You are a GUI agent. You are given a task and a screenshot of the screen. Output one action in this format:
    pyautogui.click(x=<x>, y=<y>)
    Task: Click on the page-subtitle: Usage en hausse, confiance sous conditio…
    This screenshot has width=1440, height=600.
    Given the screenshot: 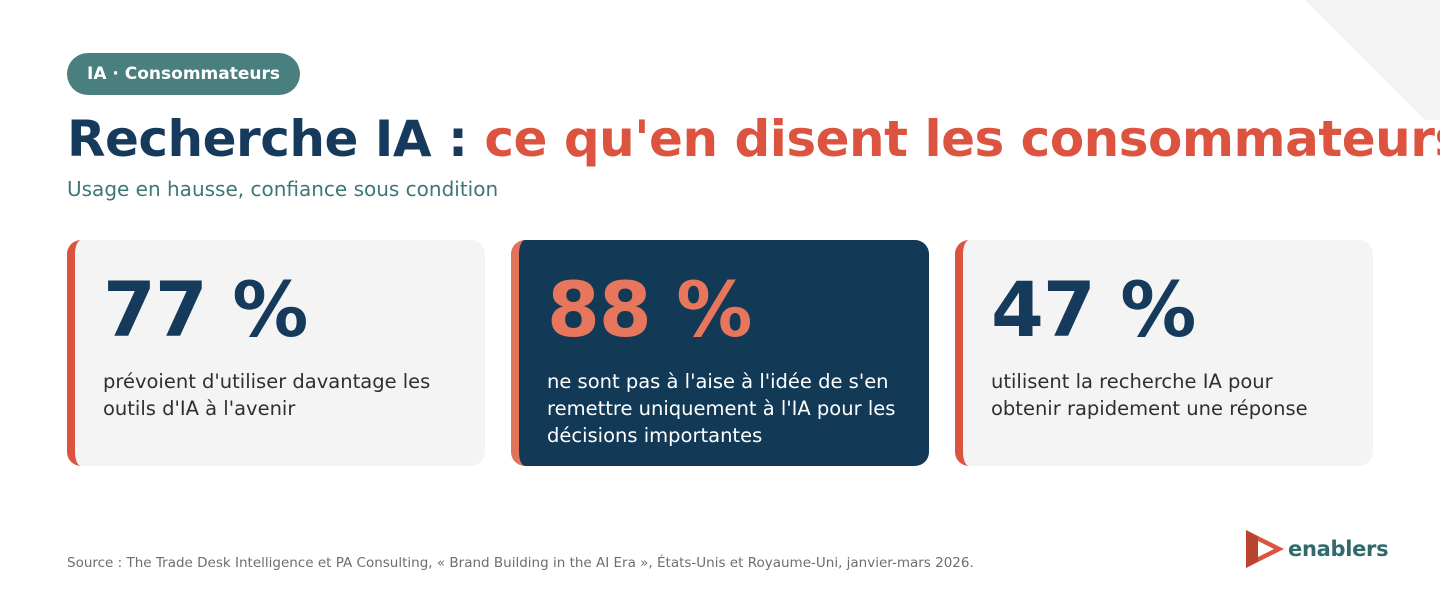 What is the action you would take?
    pyautogui.click(x=283, y=189)
    